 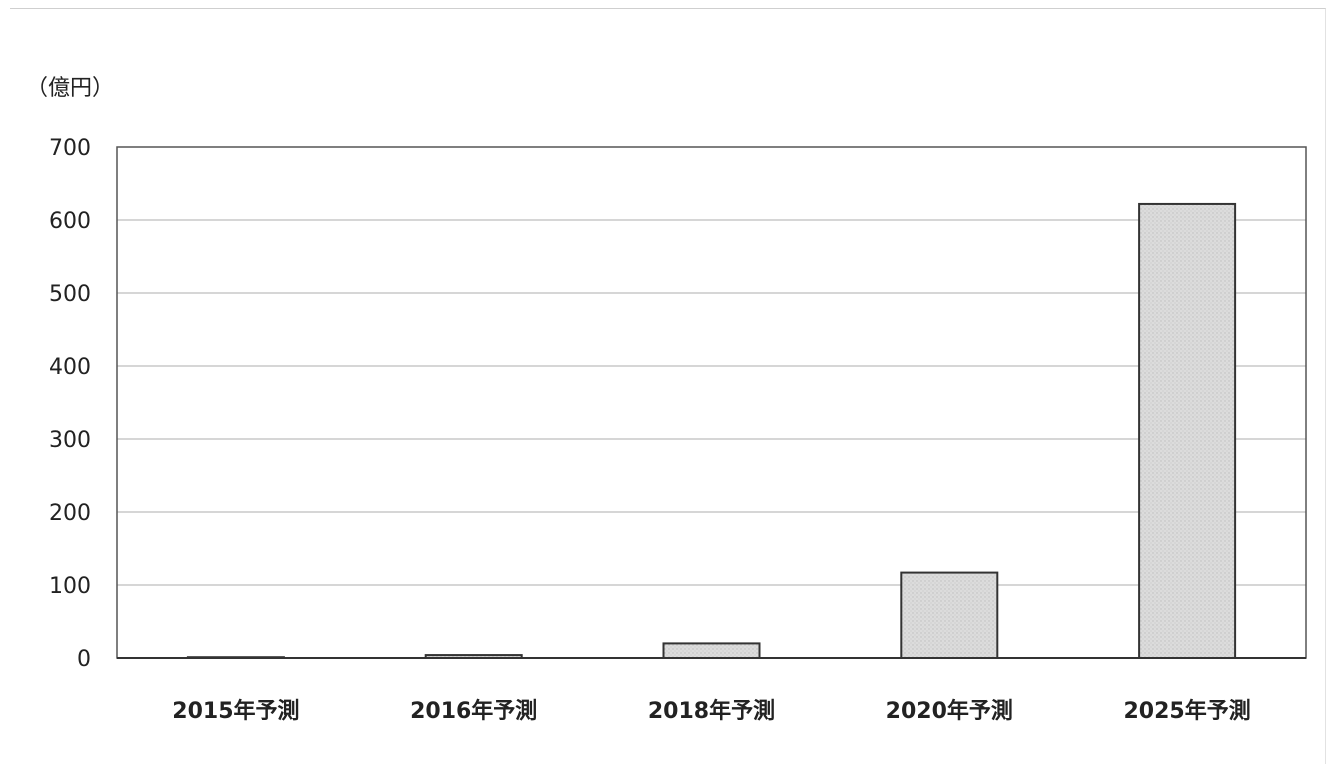 I want to click on y-tick-label: 200, so click(x=70, y=513).